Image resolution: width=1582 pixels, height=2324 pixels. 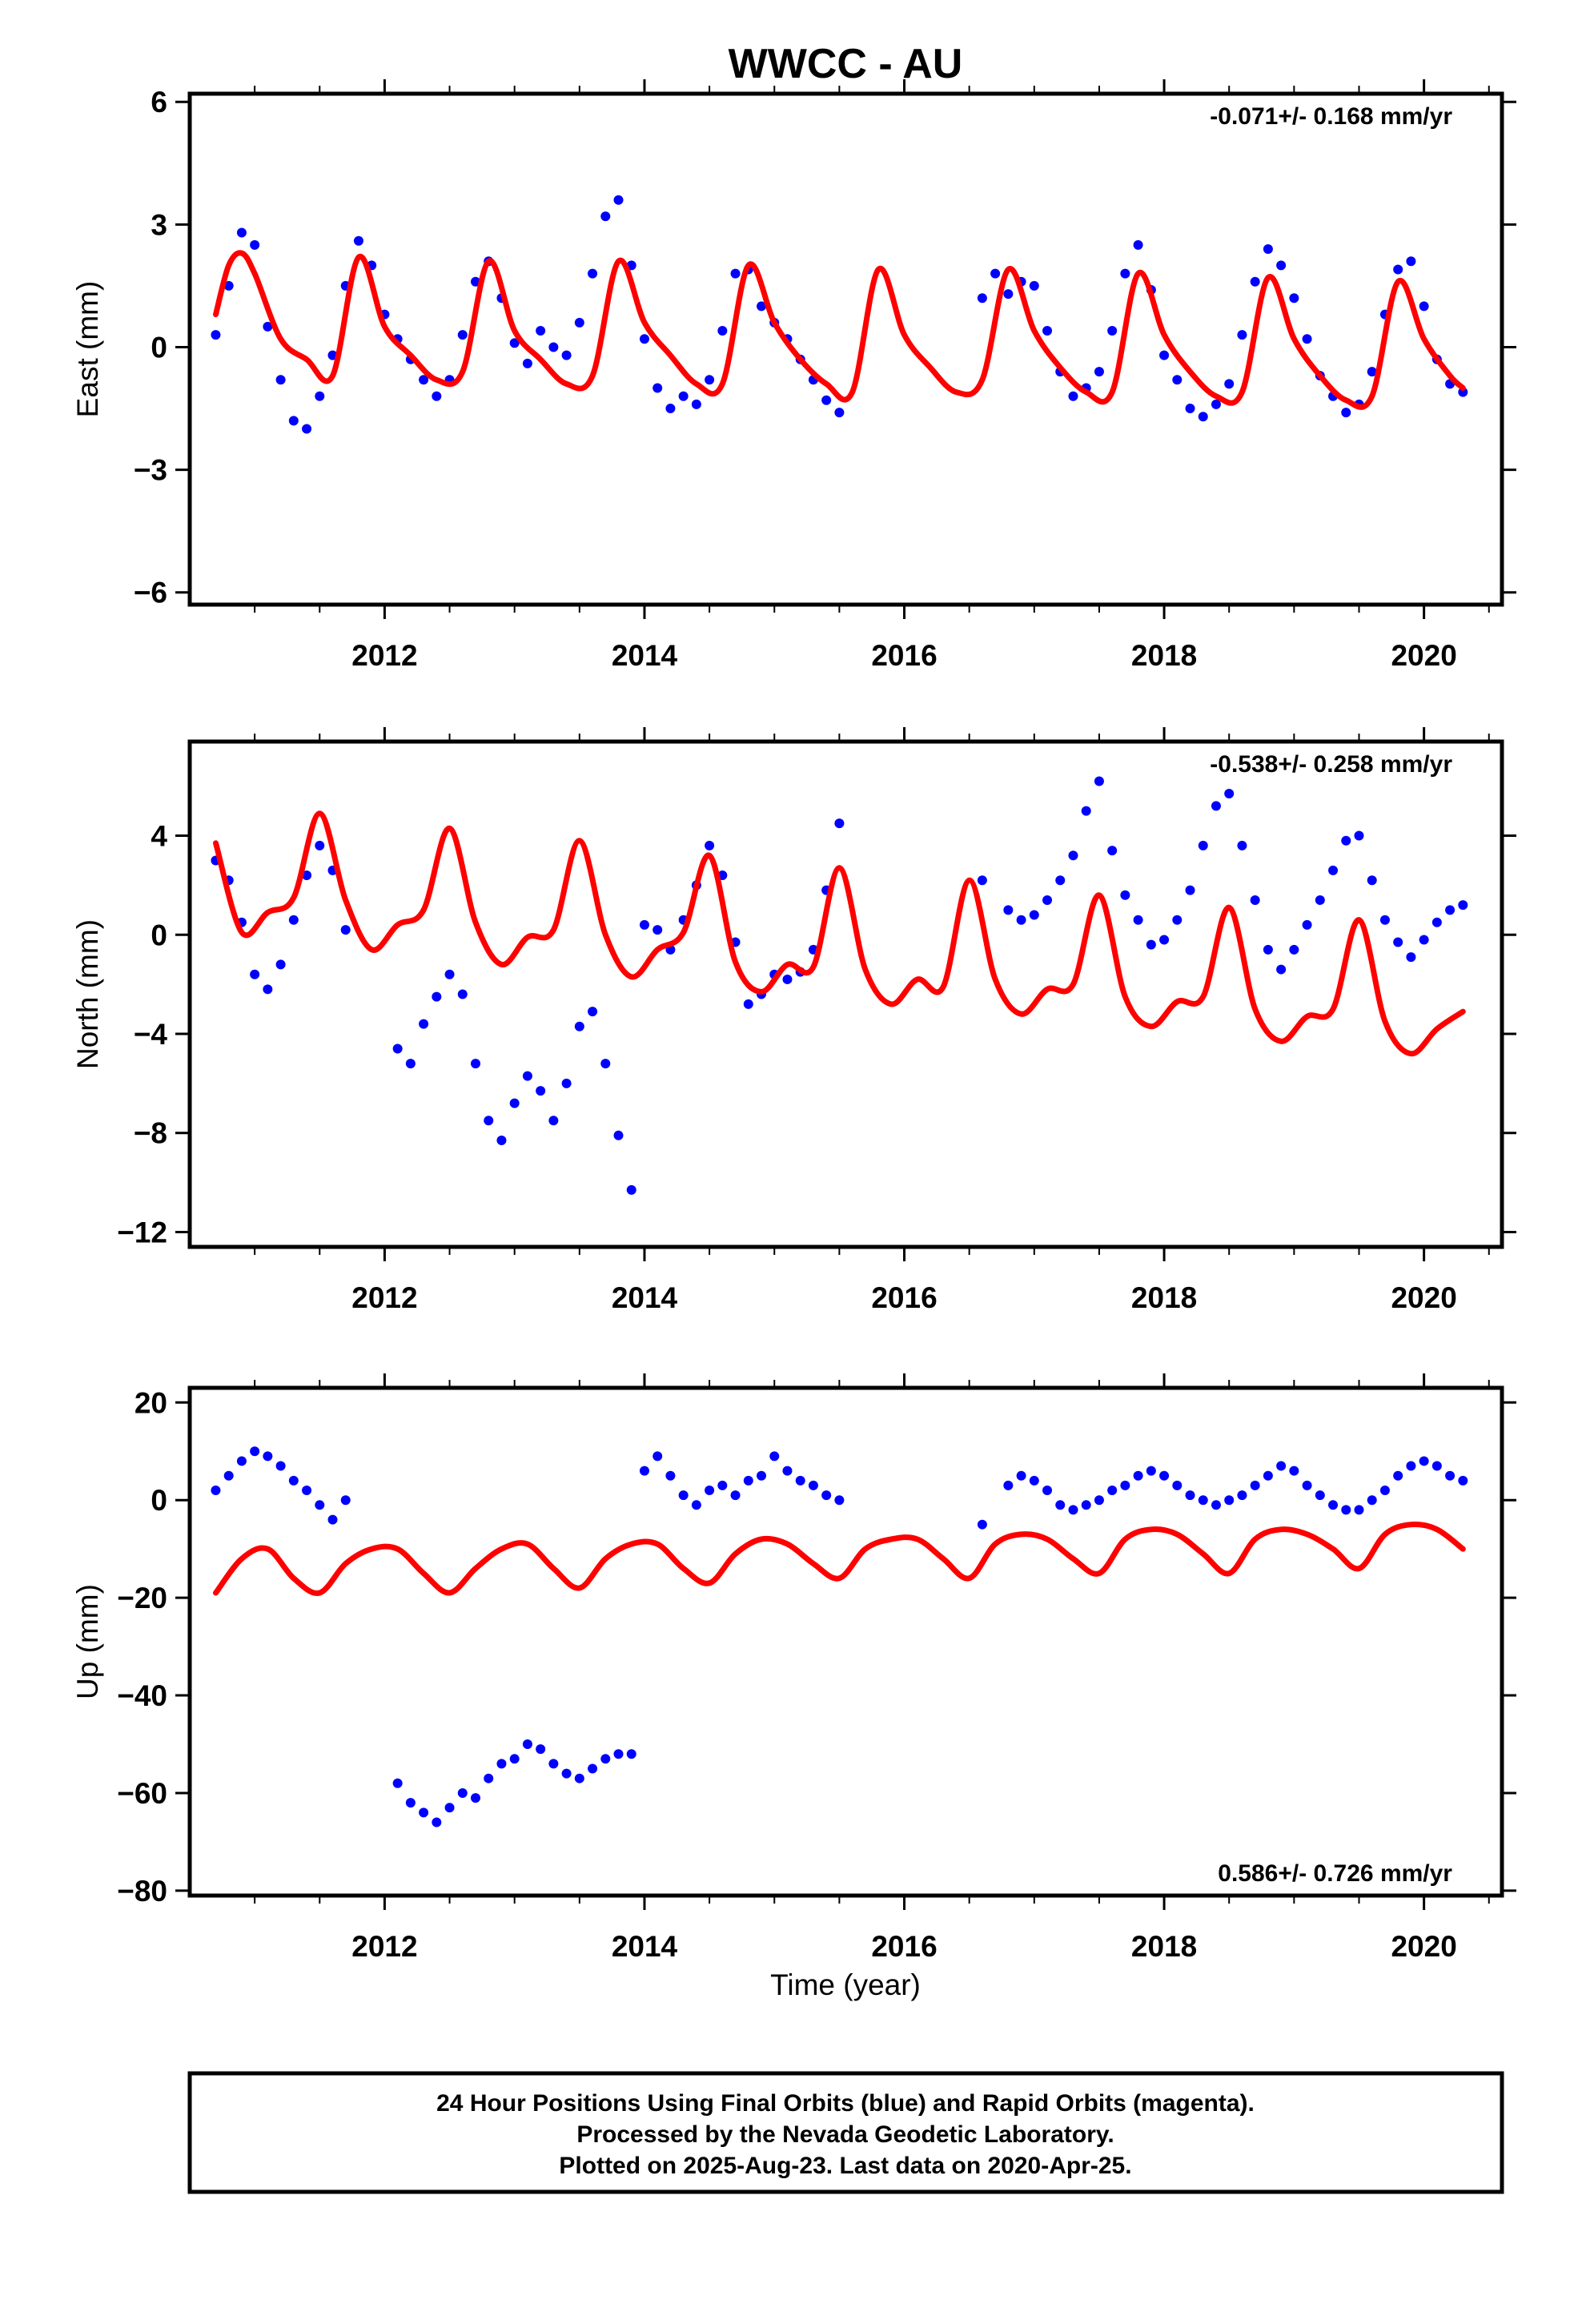 What do you see at coordinates (384, 1297) in the screenshot?
I see `north-x-tick-label: 2012` at bounding box center [384, 1297].